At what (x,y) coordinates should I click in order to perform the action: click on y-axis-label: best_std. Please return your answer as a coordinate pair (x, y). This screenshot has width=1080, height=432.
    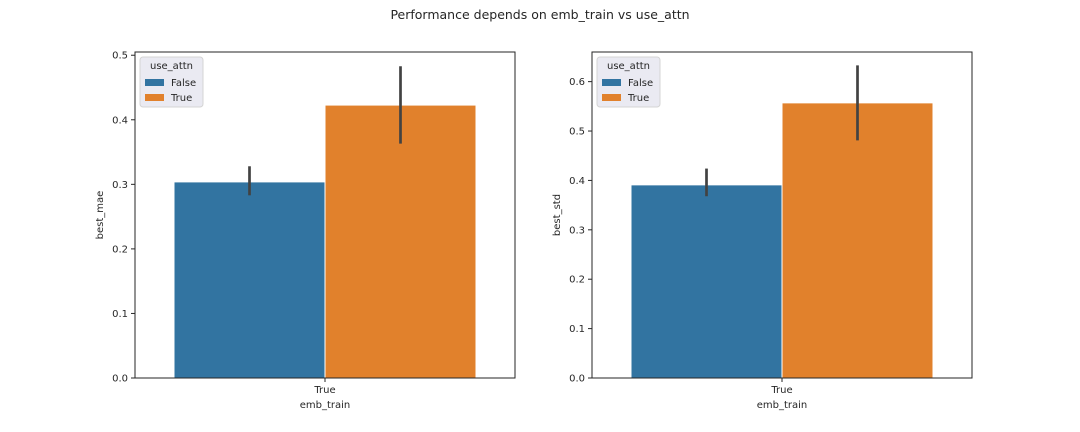
    Looking at the image, I should click on (557, 215).